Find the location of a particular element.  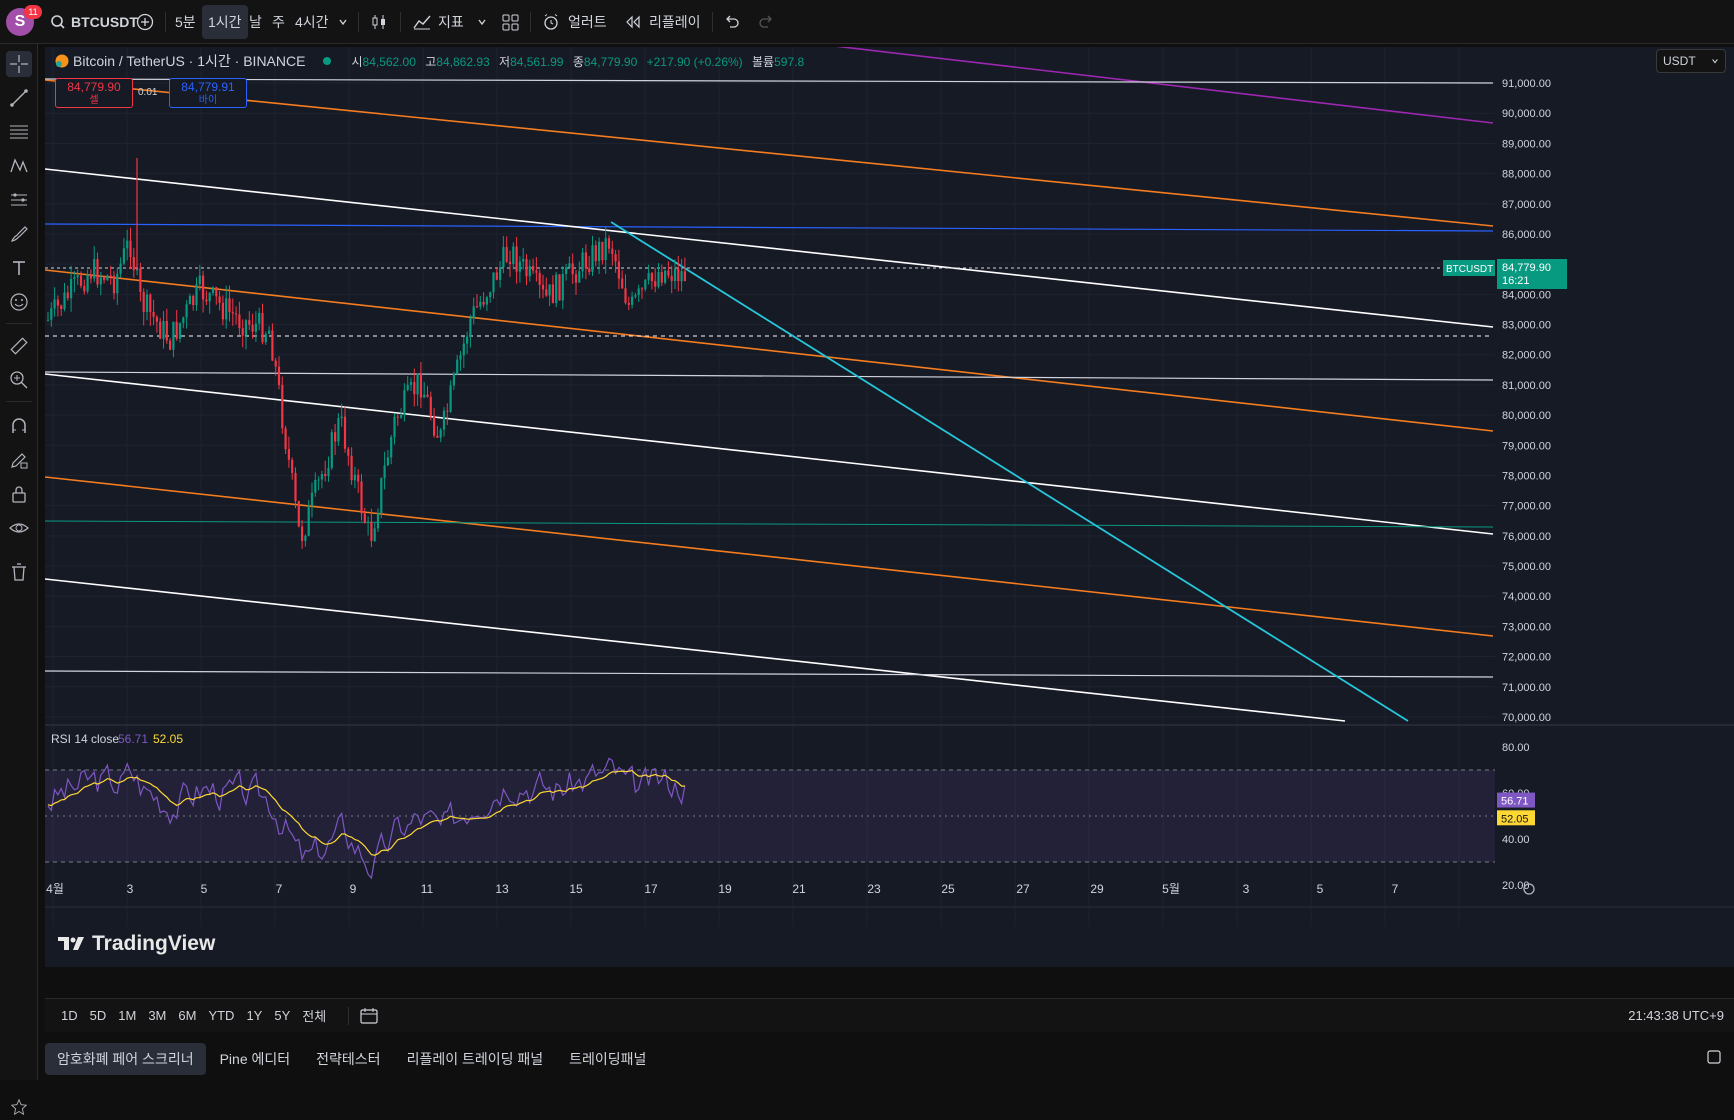

crosshair-icon is located at coordinates (19, 64).